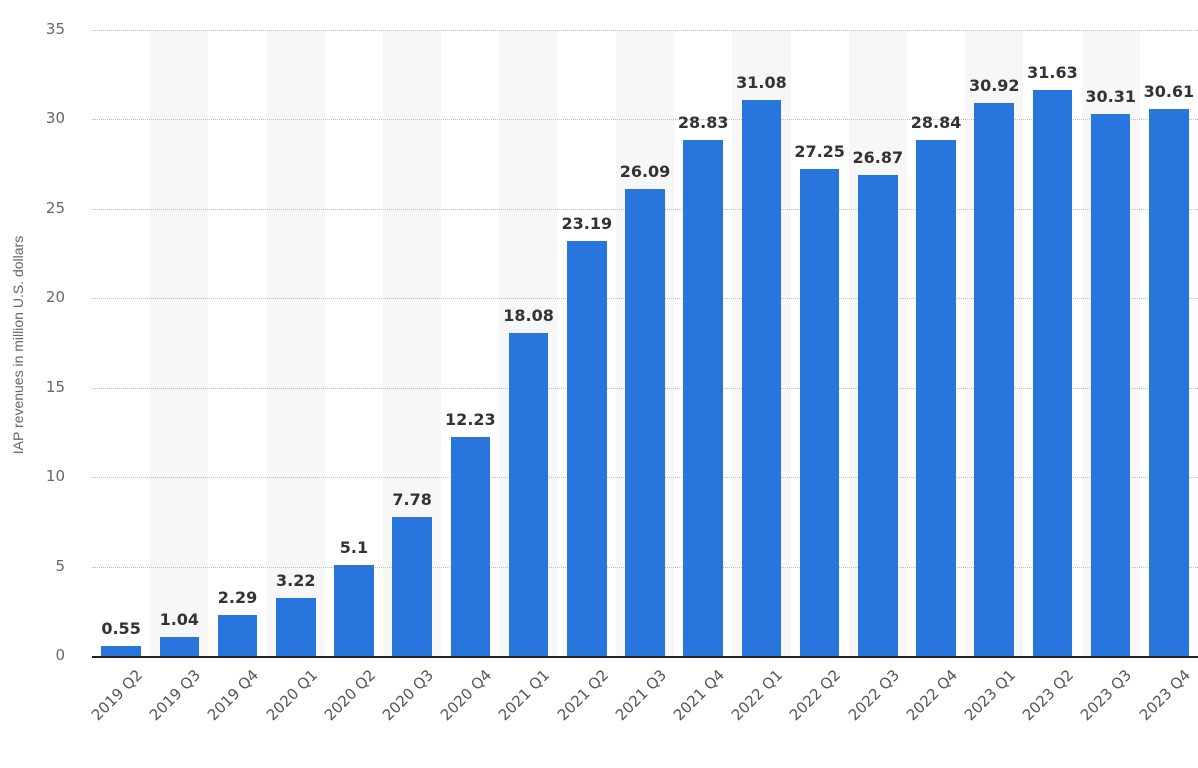 The width and height of the screenshot is (1198, 768). What do you see at coordinates (1106, 695) in the screenshot?
I see `x-tick-label: 2023 Q3` at bounding box center [1106, 695].